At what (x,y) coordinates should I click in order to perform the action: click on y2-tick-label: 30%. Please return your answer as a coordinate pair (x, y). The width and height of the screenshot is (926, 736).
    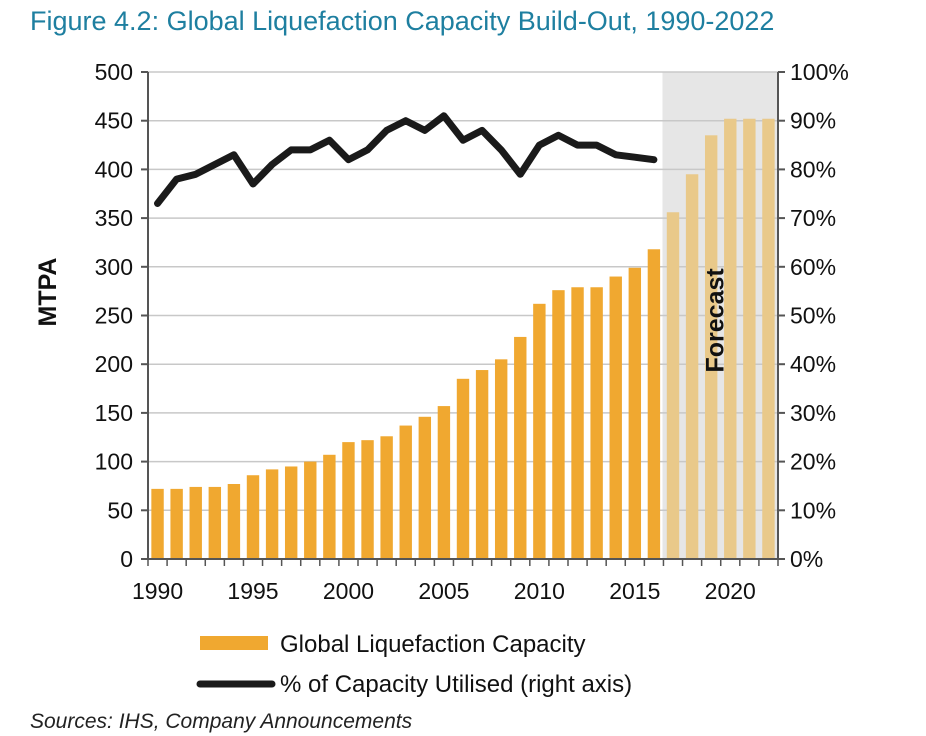
    Looking at the image, I should click on (813, 413).